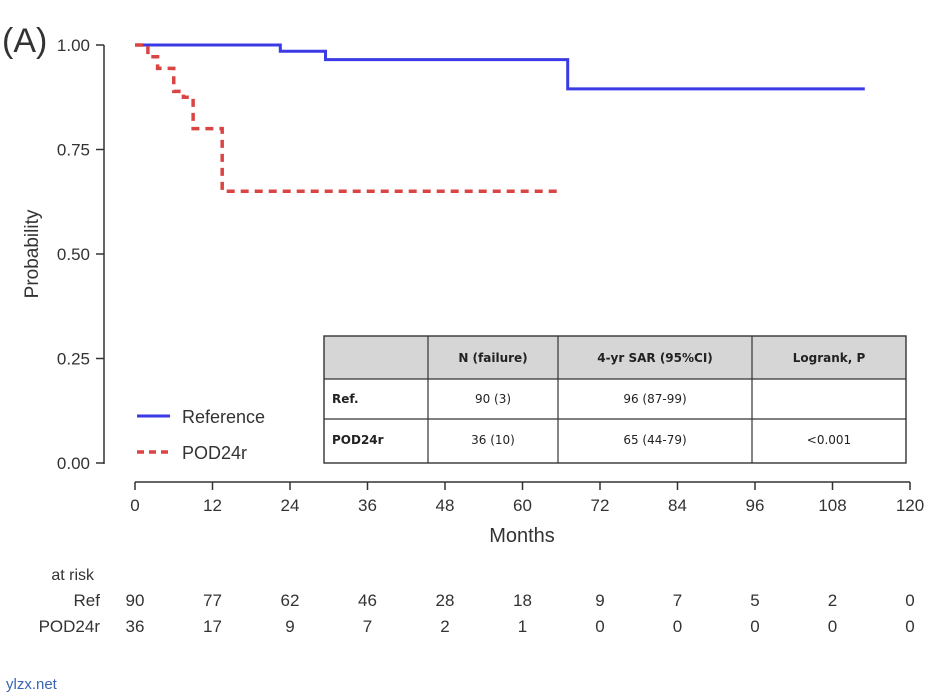 The width and height of the screenshot is (936, 700). I want to click on at-risk-count: 90, so click(135, 600).